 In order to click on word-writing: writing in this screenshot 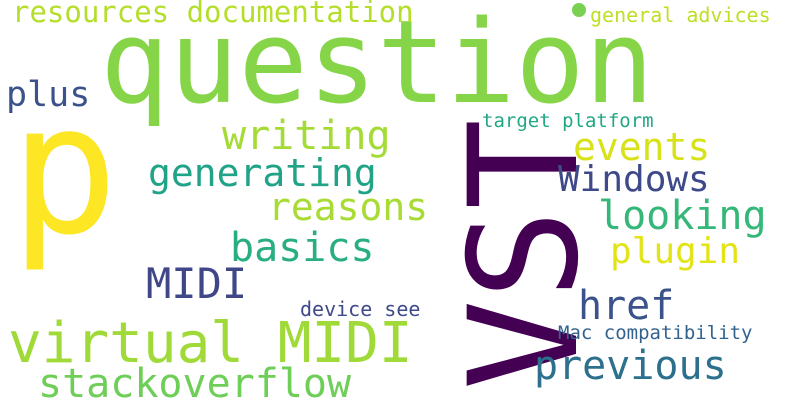, I will do `click(306, 136)`.